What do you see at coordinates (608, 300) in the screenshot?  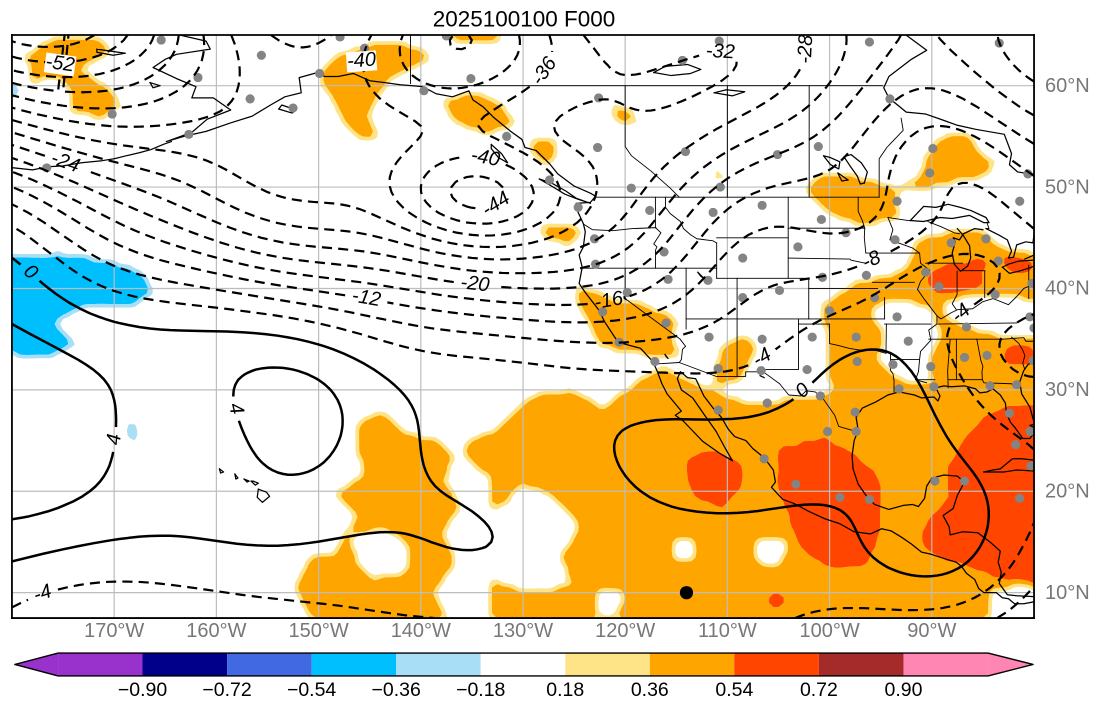 I see `svg-text: -16` at bounding box center [608, 300].